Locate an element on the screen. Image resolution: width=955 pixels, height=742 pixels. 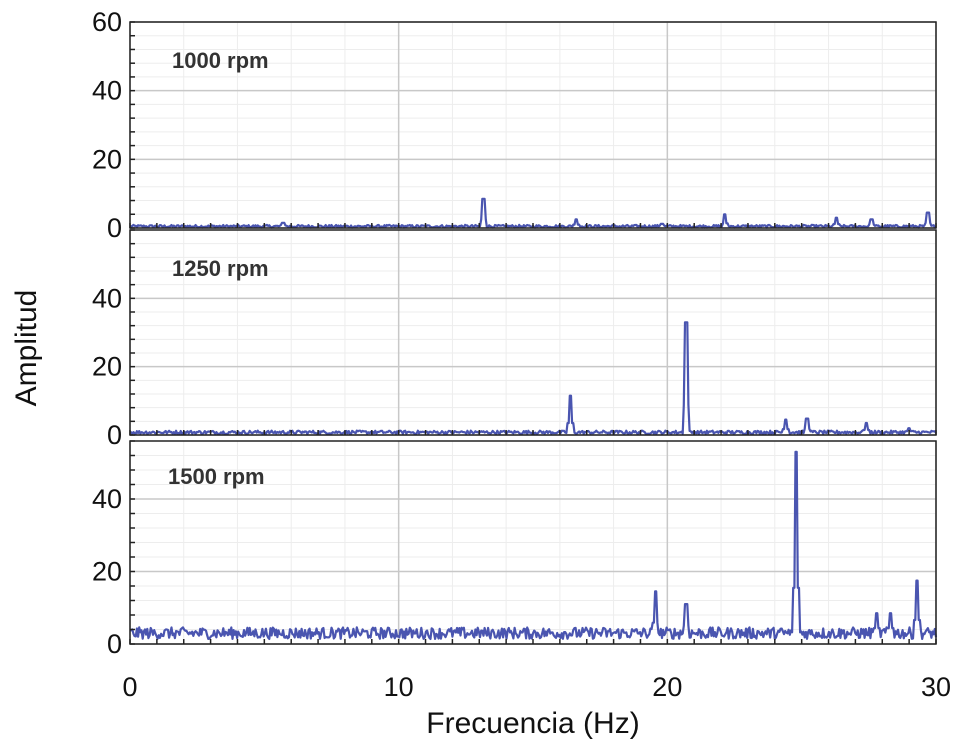
y-tick-label: 60 is located at coordinates (107, 22).